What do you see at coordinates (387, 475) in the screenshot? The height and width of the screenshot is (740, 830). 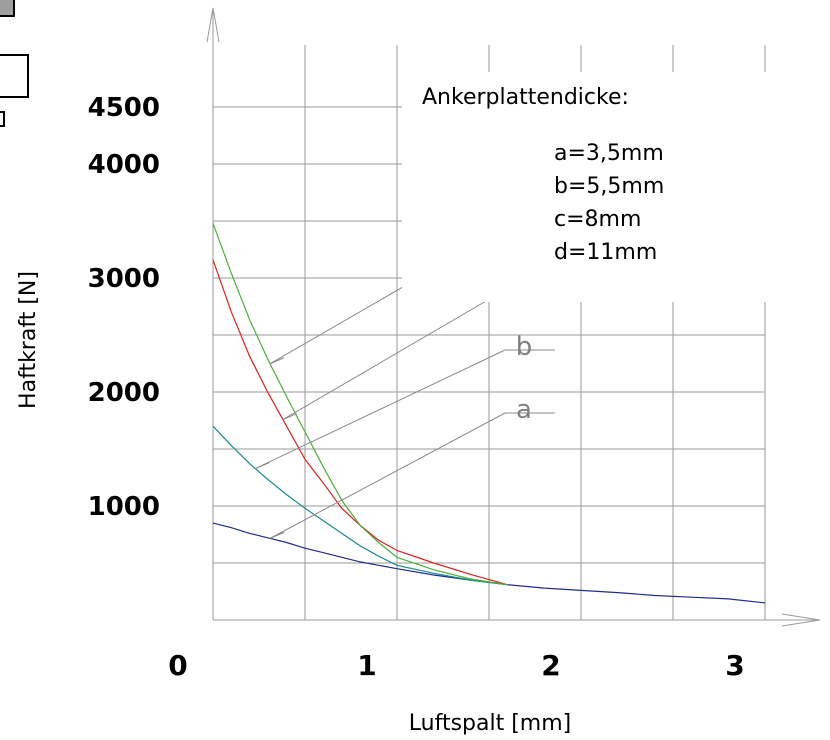 I see `leader-line-a` at bounding box center [387, 475].